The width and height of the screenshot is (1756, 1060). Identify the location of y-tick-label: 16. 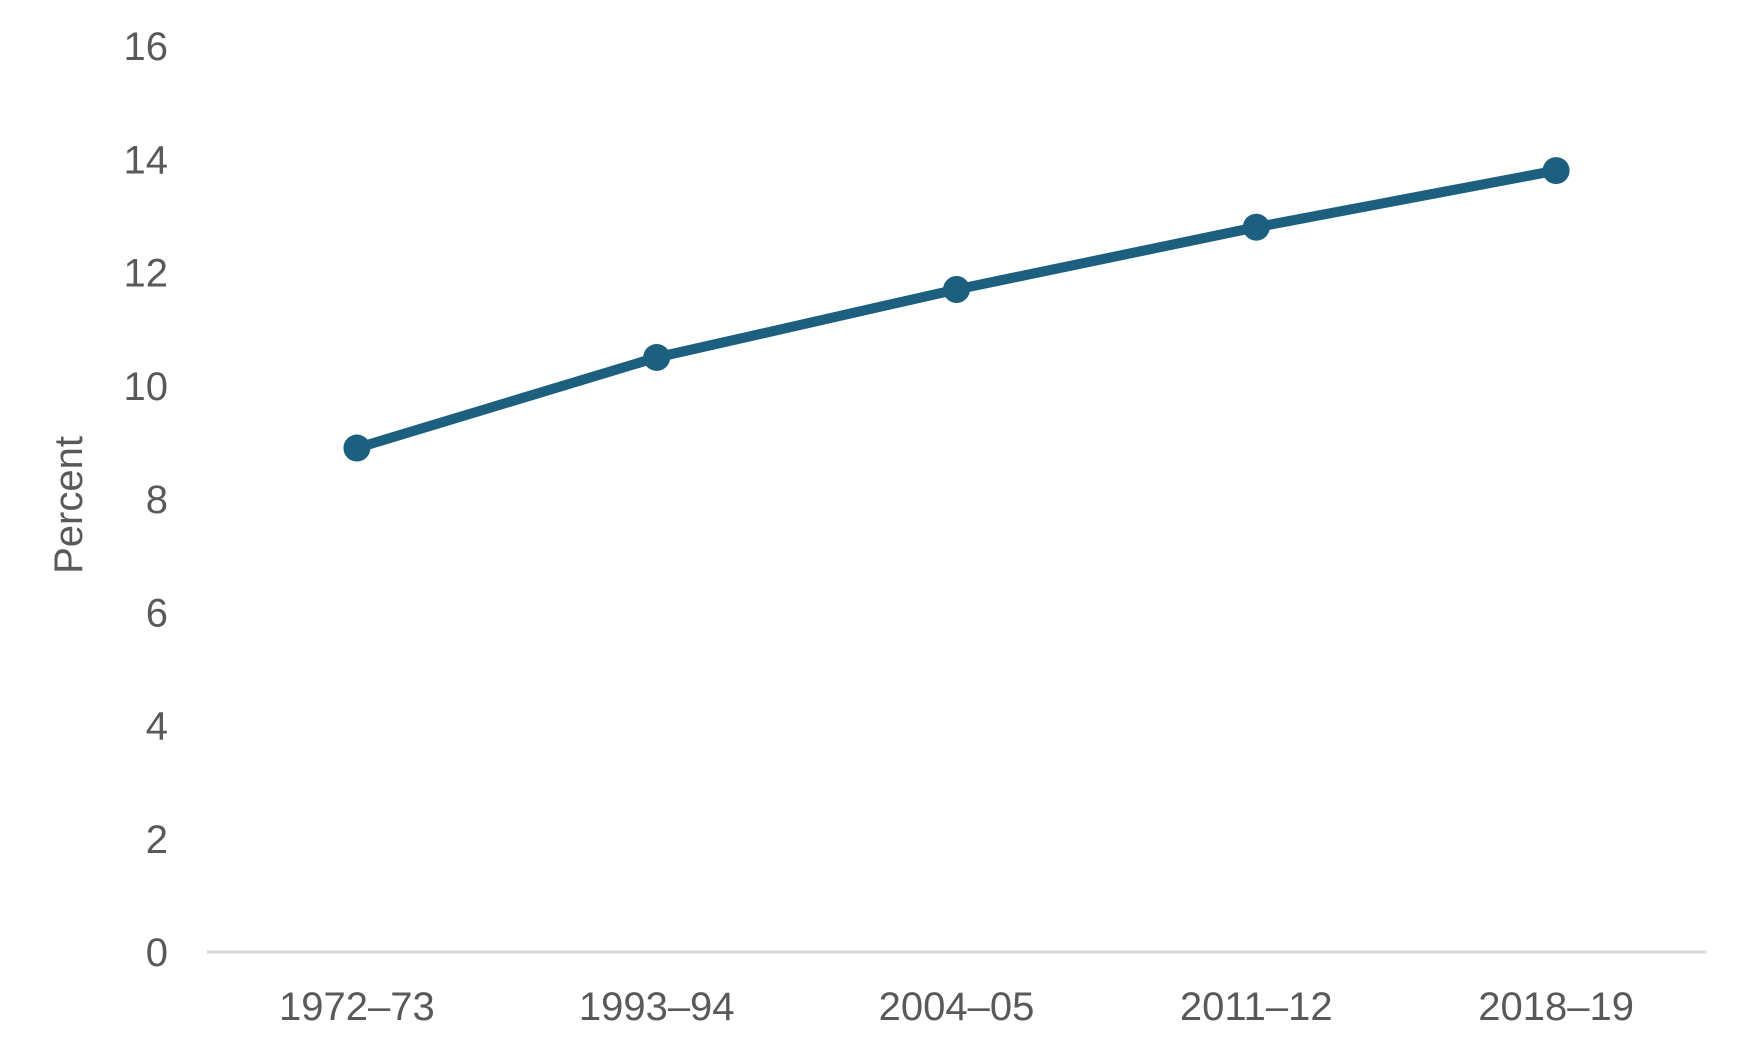
(146, 47).